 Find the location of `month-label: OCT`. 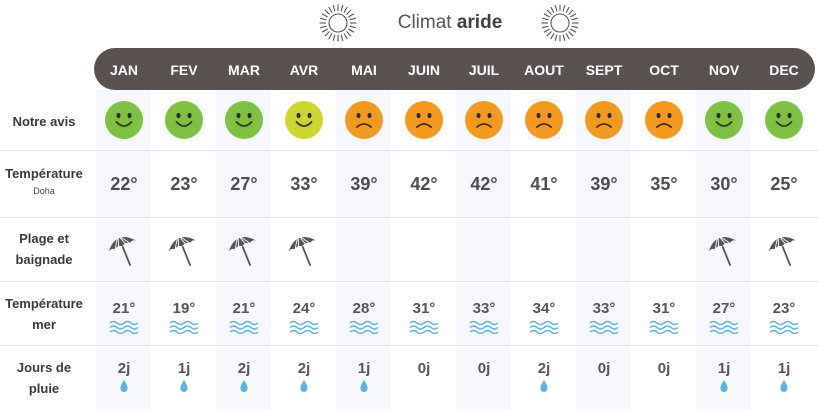

month-label: OCT is located at coordinates (664, 70).